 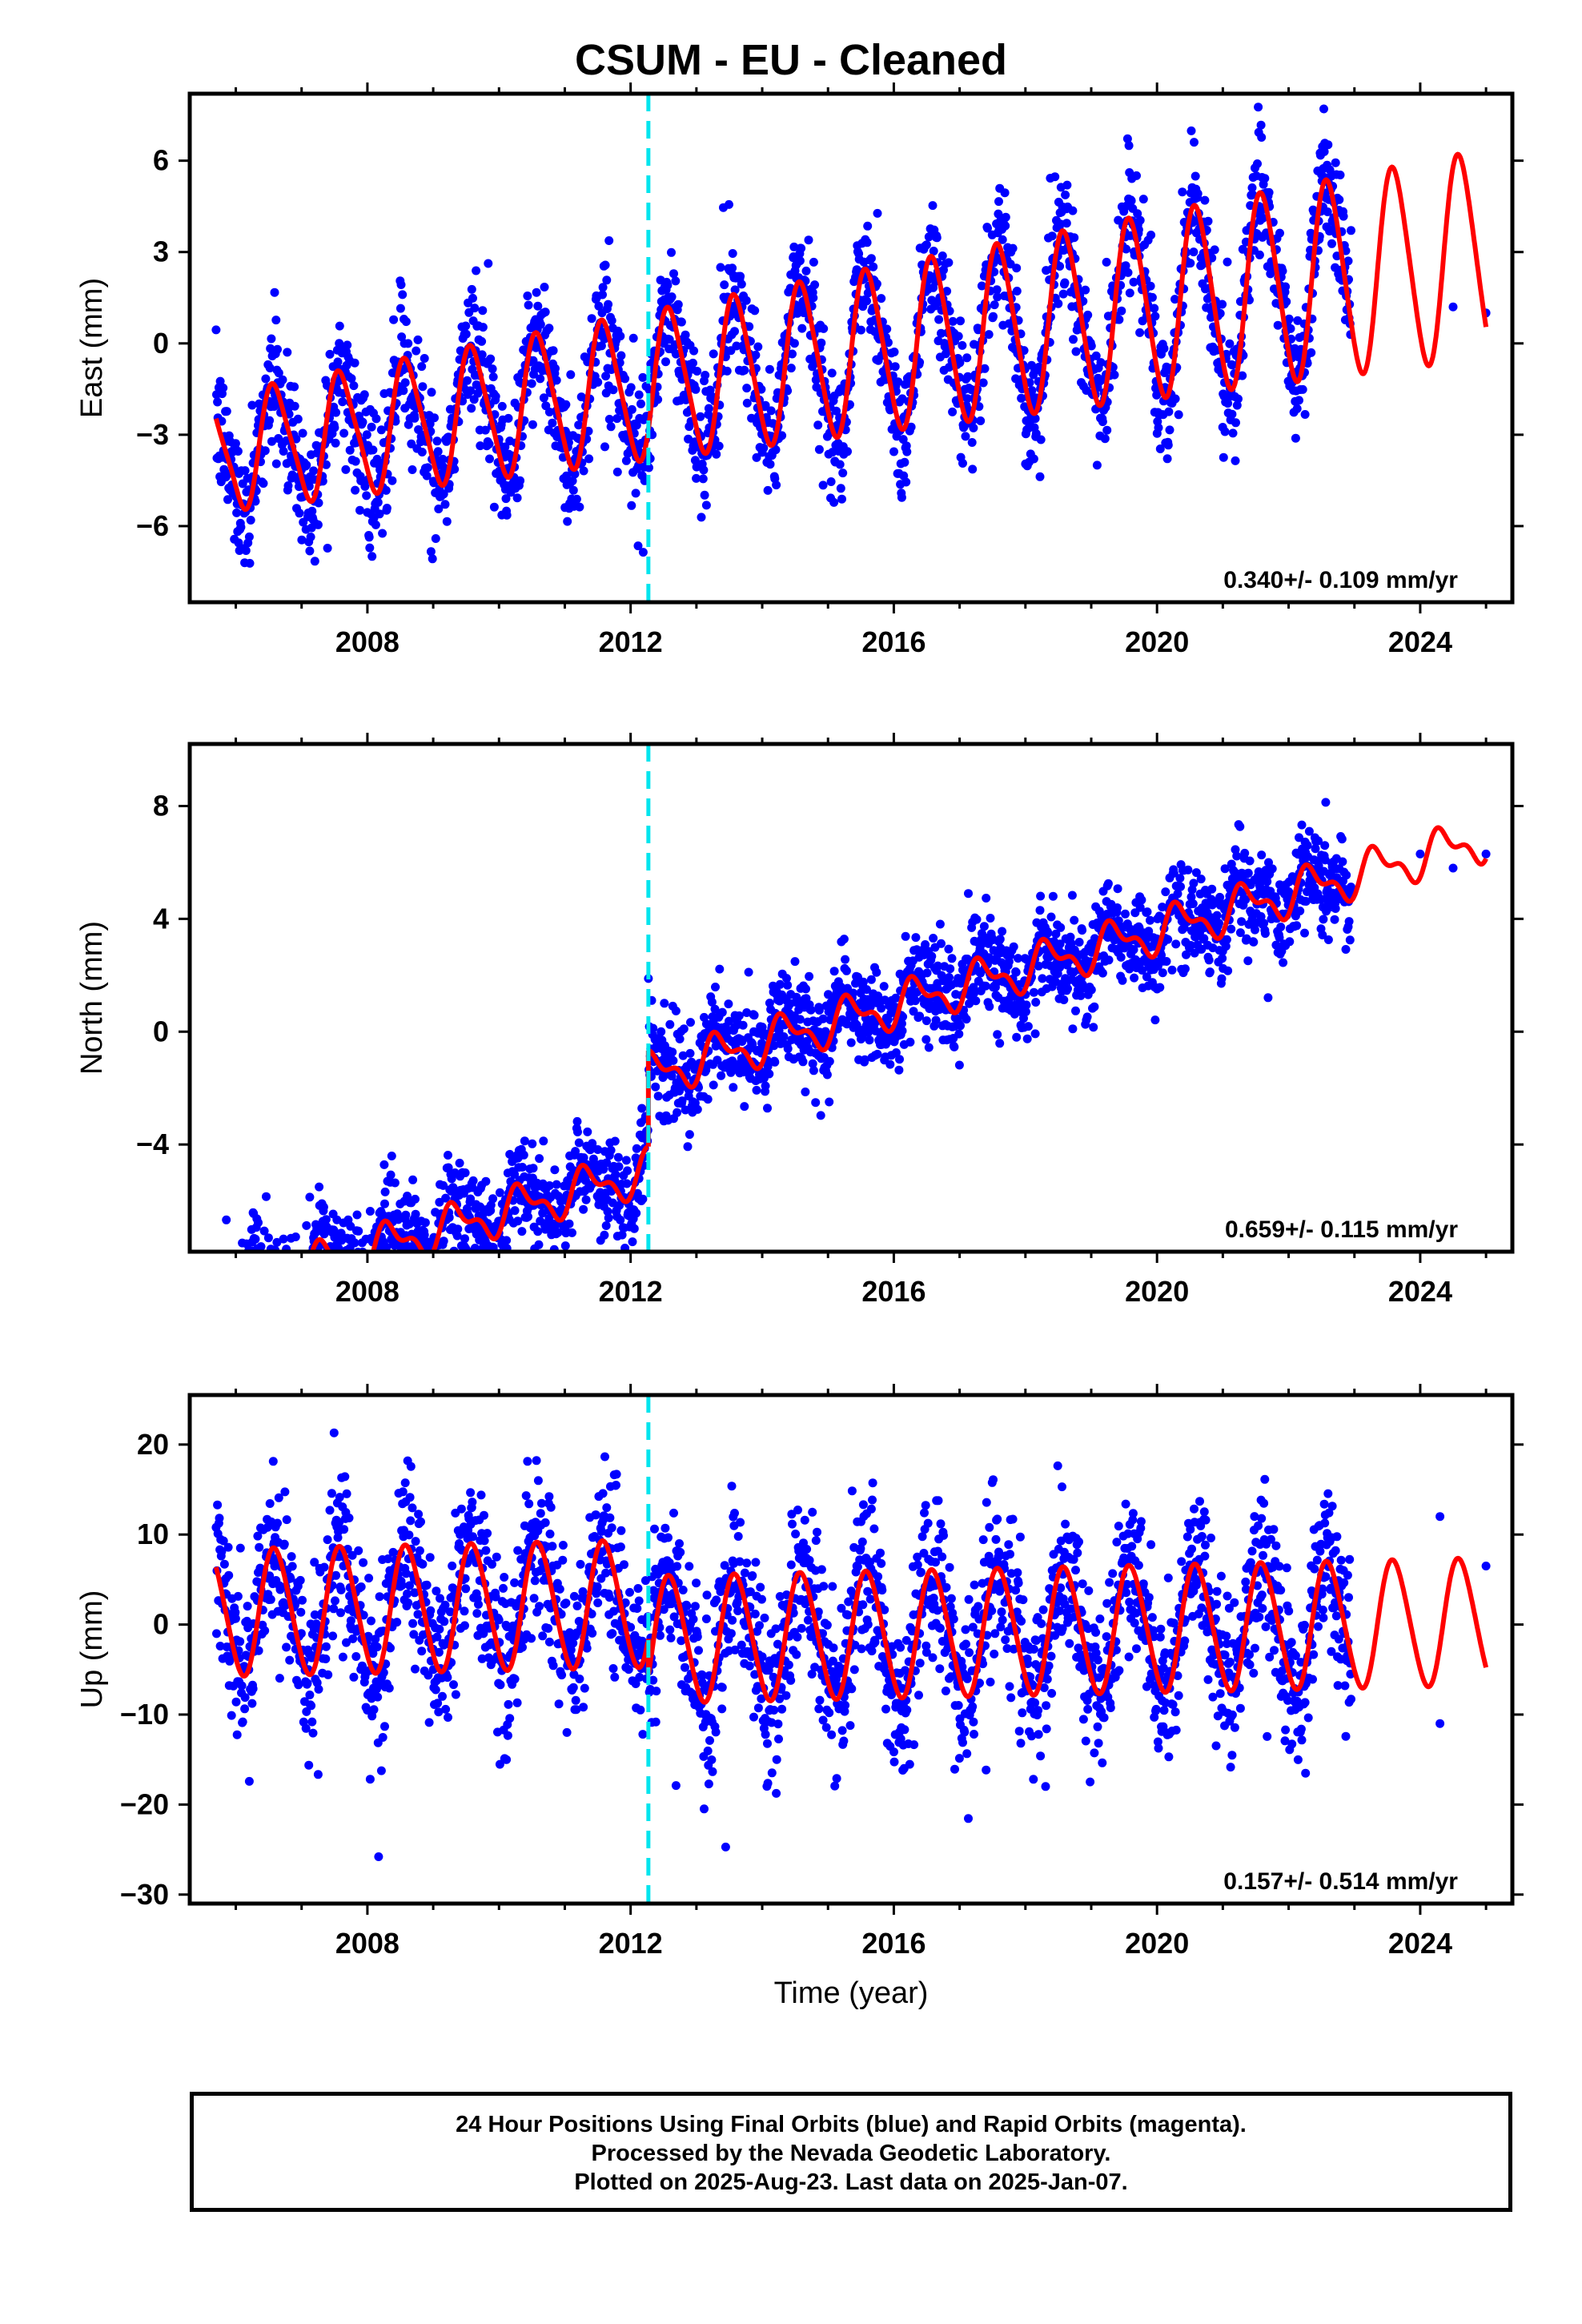 I want to click on y-tick-label: 4, so click(x=161, y=919).